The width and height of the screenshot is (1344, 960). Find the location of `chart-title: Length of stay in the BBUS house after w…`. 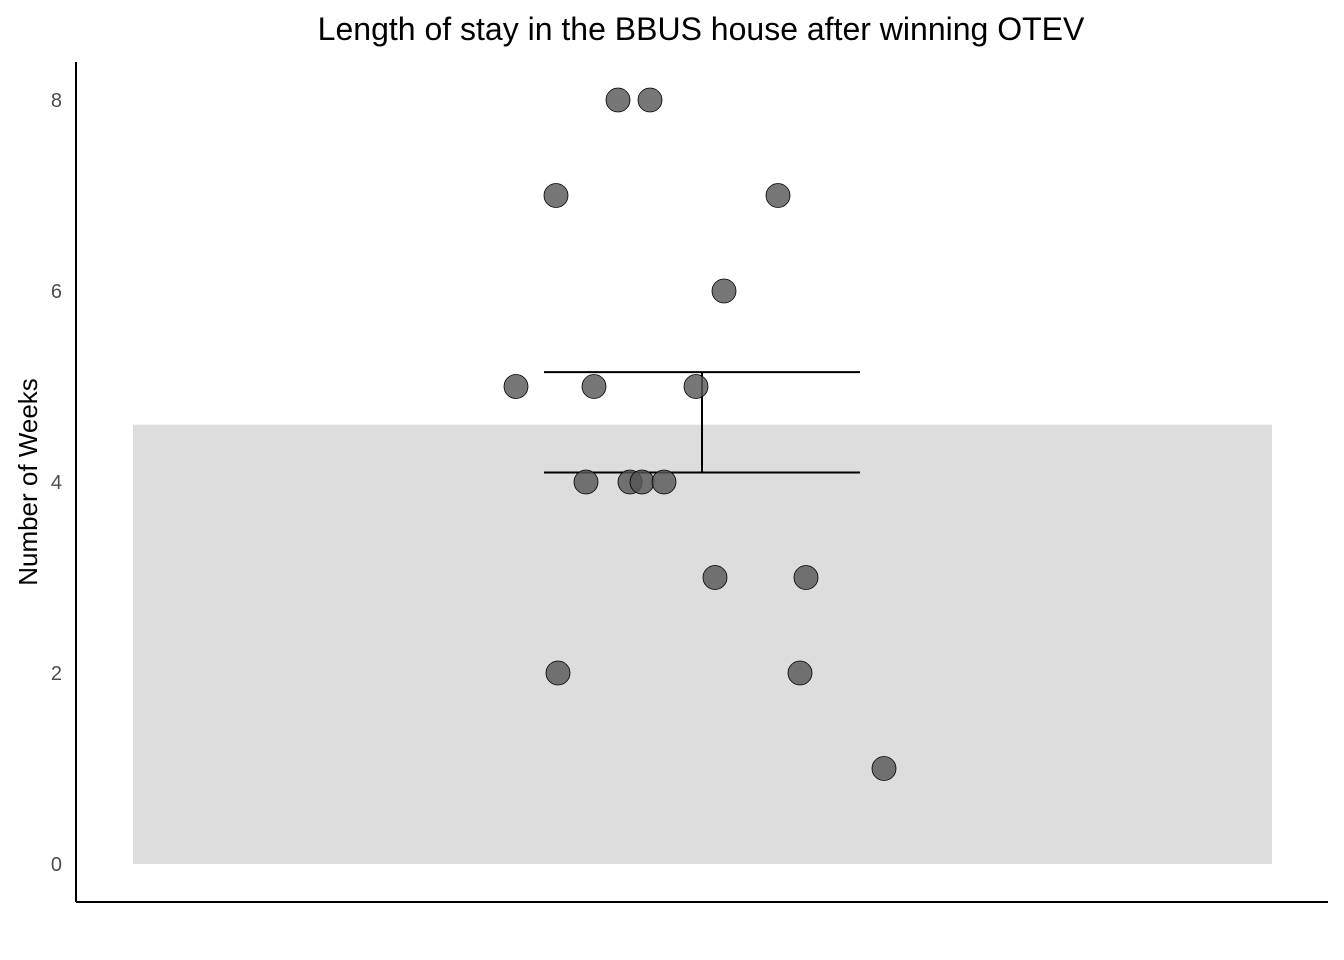

chart-title: Length of stay in the BBUS house after w… is located at coordinates (701, 29).